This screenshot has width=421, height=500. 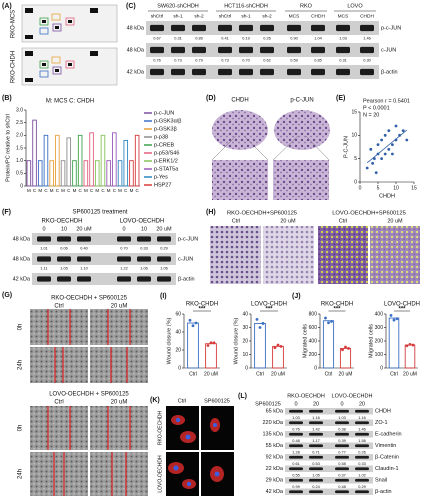 I want to click on group-label: RKO-OECHDH, so click(x=61, y=222).